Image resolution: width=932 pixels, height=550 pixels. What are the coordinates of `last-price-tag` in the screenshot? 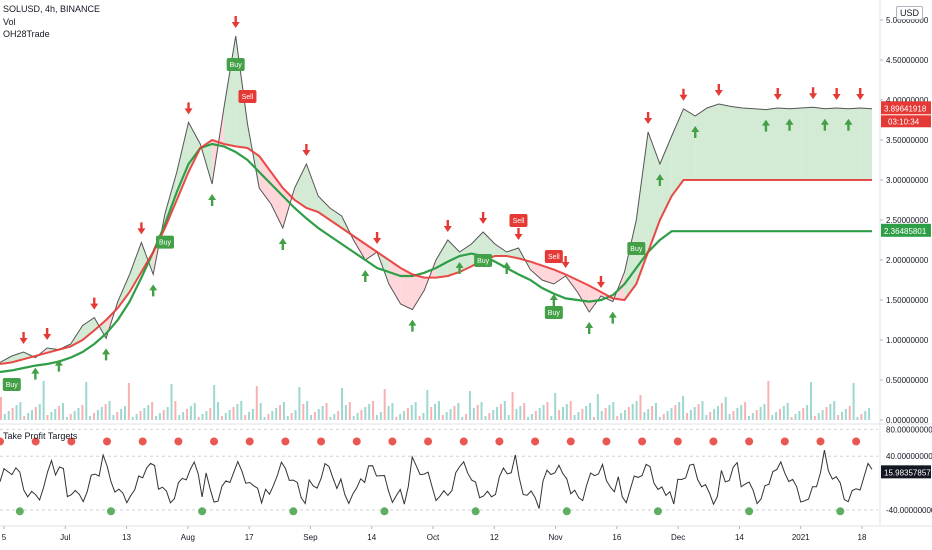 It's located at (906, 108).